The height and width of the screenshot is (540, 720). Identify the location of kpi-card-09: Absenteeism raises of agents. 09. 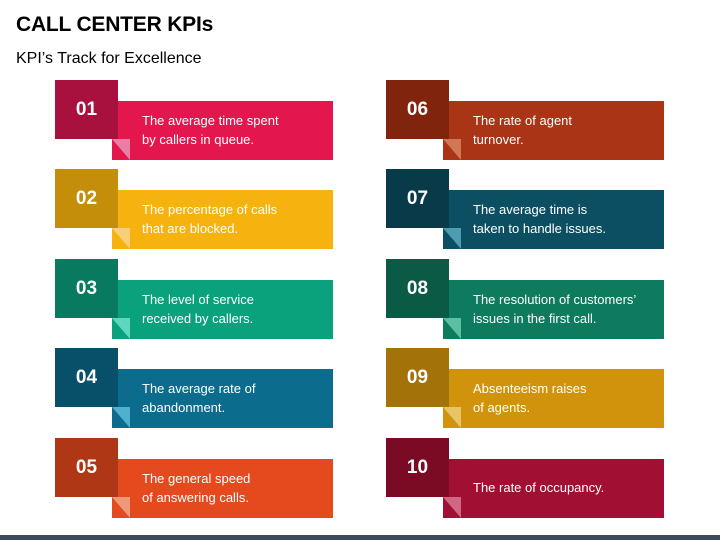
(526, 388).